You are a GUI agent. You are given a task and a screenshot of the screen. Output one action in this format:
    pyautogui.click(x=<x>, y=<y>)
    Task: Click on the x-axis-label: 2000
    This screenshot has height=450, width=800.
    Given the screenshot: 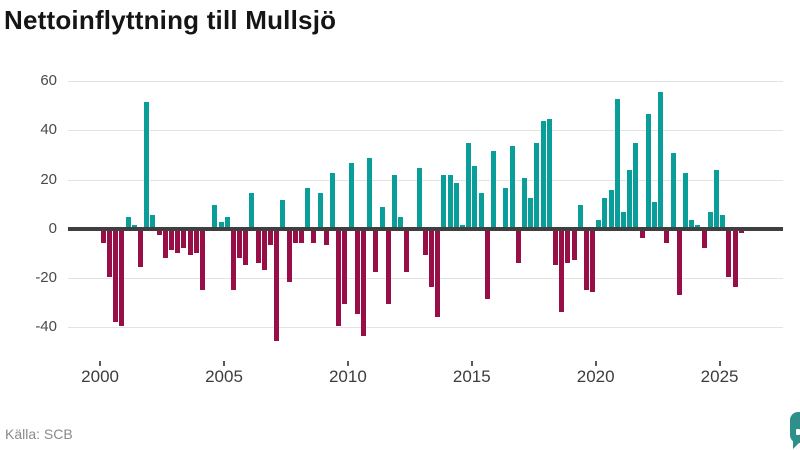 What is the action you would take?
    pyautogui.click(x=100, y=376)
    